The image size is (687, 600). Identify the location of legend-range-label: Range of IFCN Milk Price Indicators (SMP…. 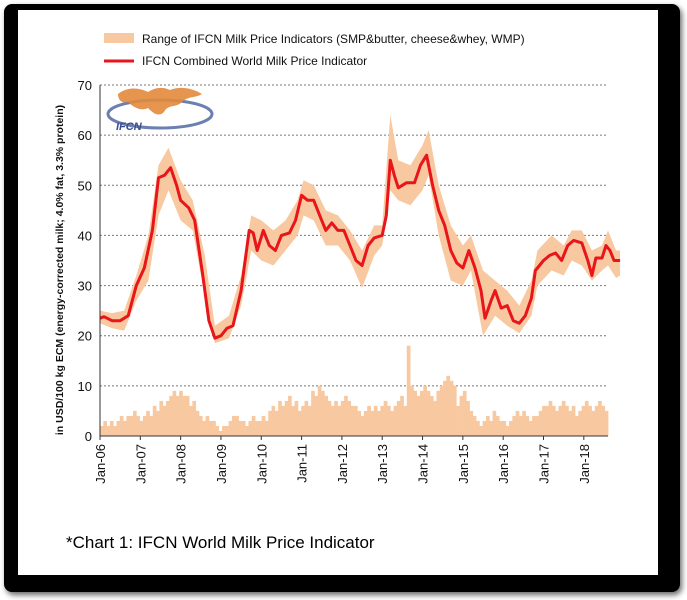
(333, 39).